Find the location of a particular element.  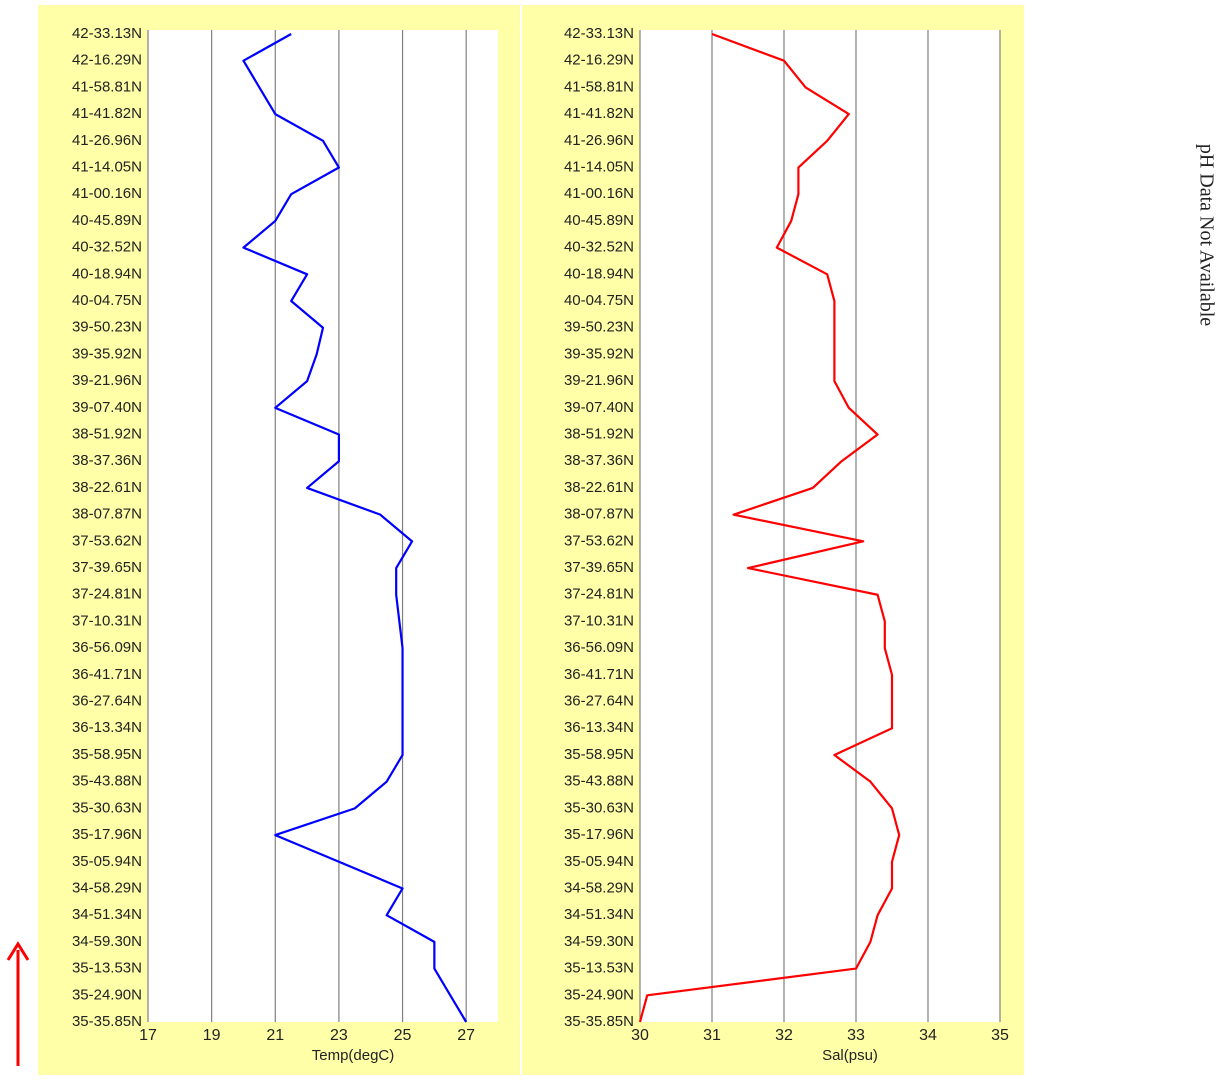

x-tick-label: 33 is located at coordinates (856, 1035).